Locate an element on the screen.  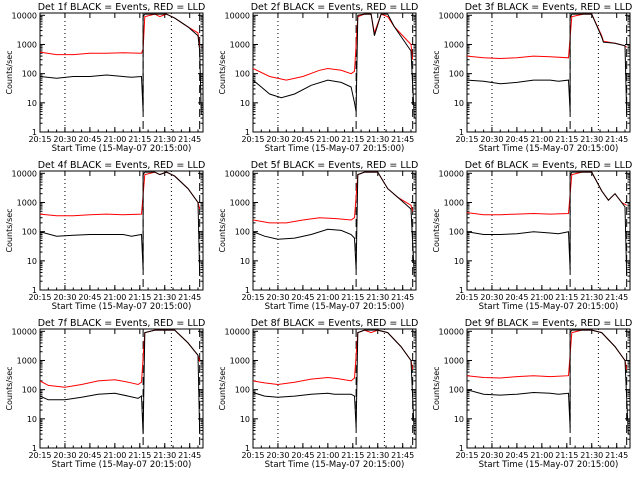
chart-title: Det 2f BLACK = Events, RED = LLD is located at coordinates (335, 7).